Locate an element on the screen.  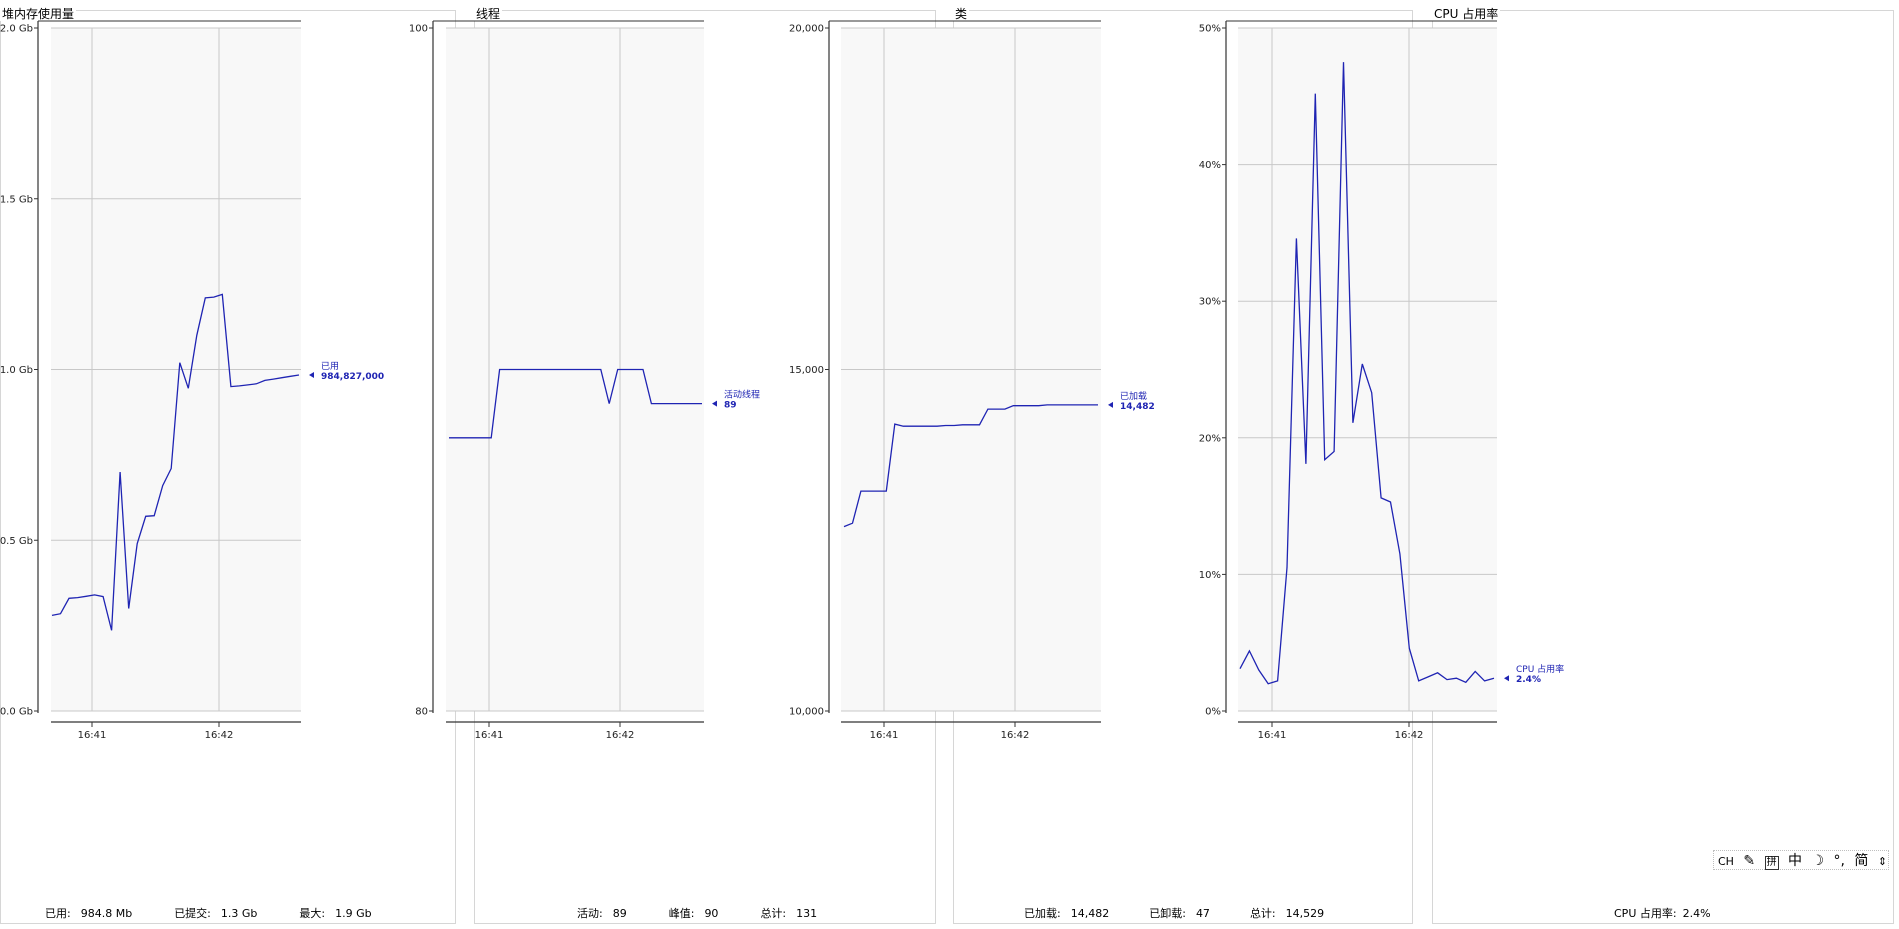
y-tick-label: 1.5 Gb is located at coordinates (16, 199).